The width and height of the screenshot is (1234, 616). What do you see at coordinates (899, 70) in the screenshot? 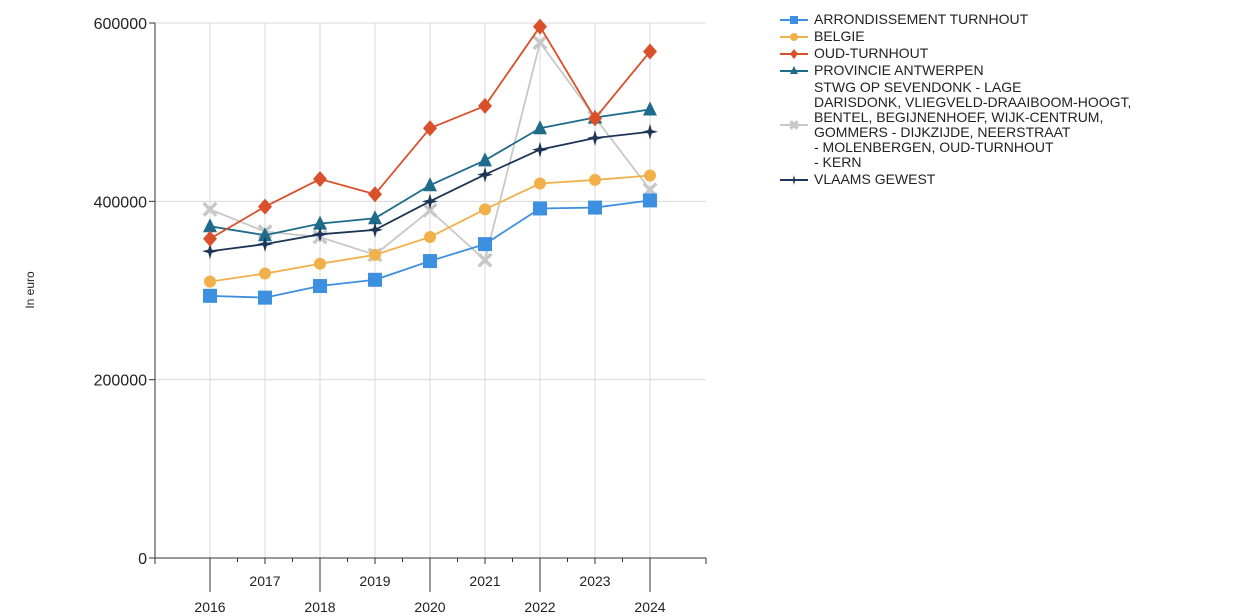
I see `legend-label: PROVINCIE ANTWERPEN` at bounding box center [899, 70].